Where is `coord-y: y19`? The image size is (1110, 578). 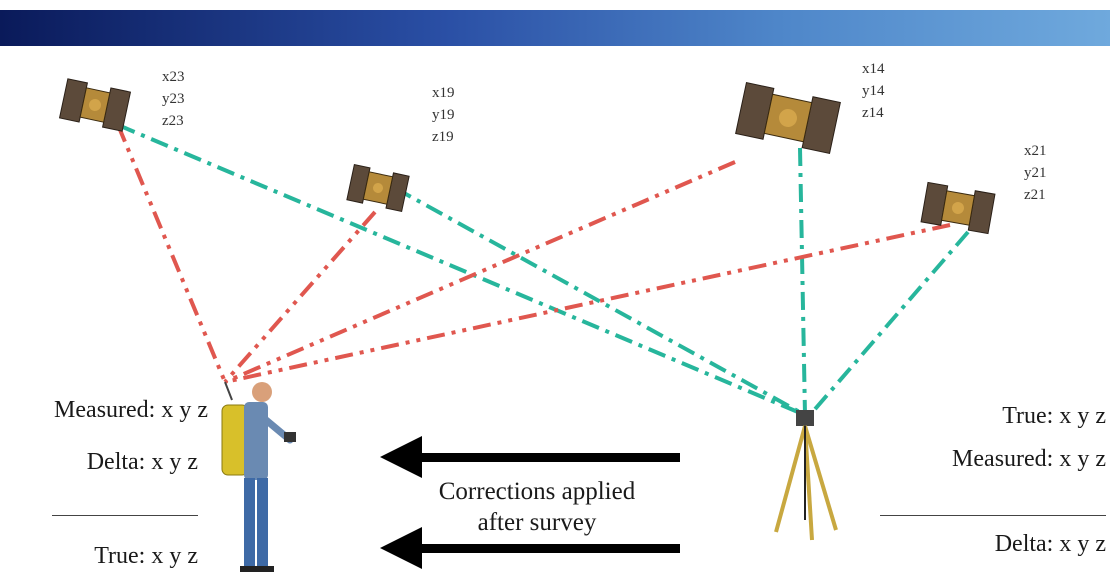 coord-y: y19 is located at coordinates (443, 115).